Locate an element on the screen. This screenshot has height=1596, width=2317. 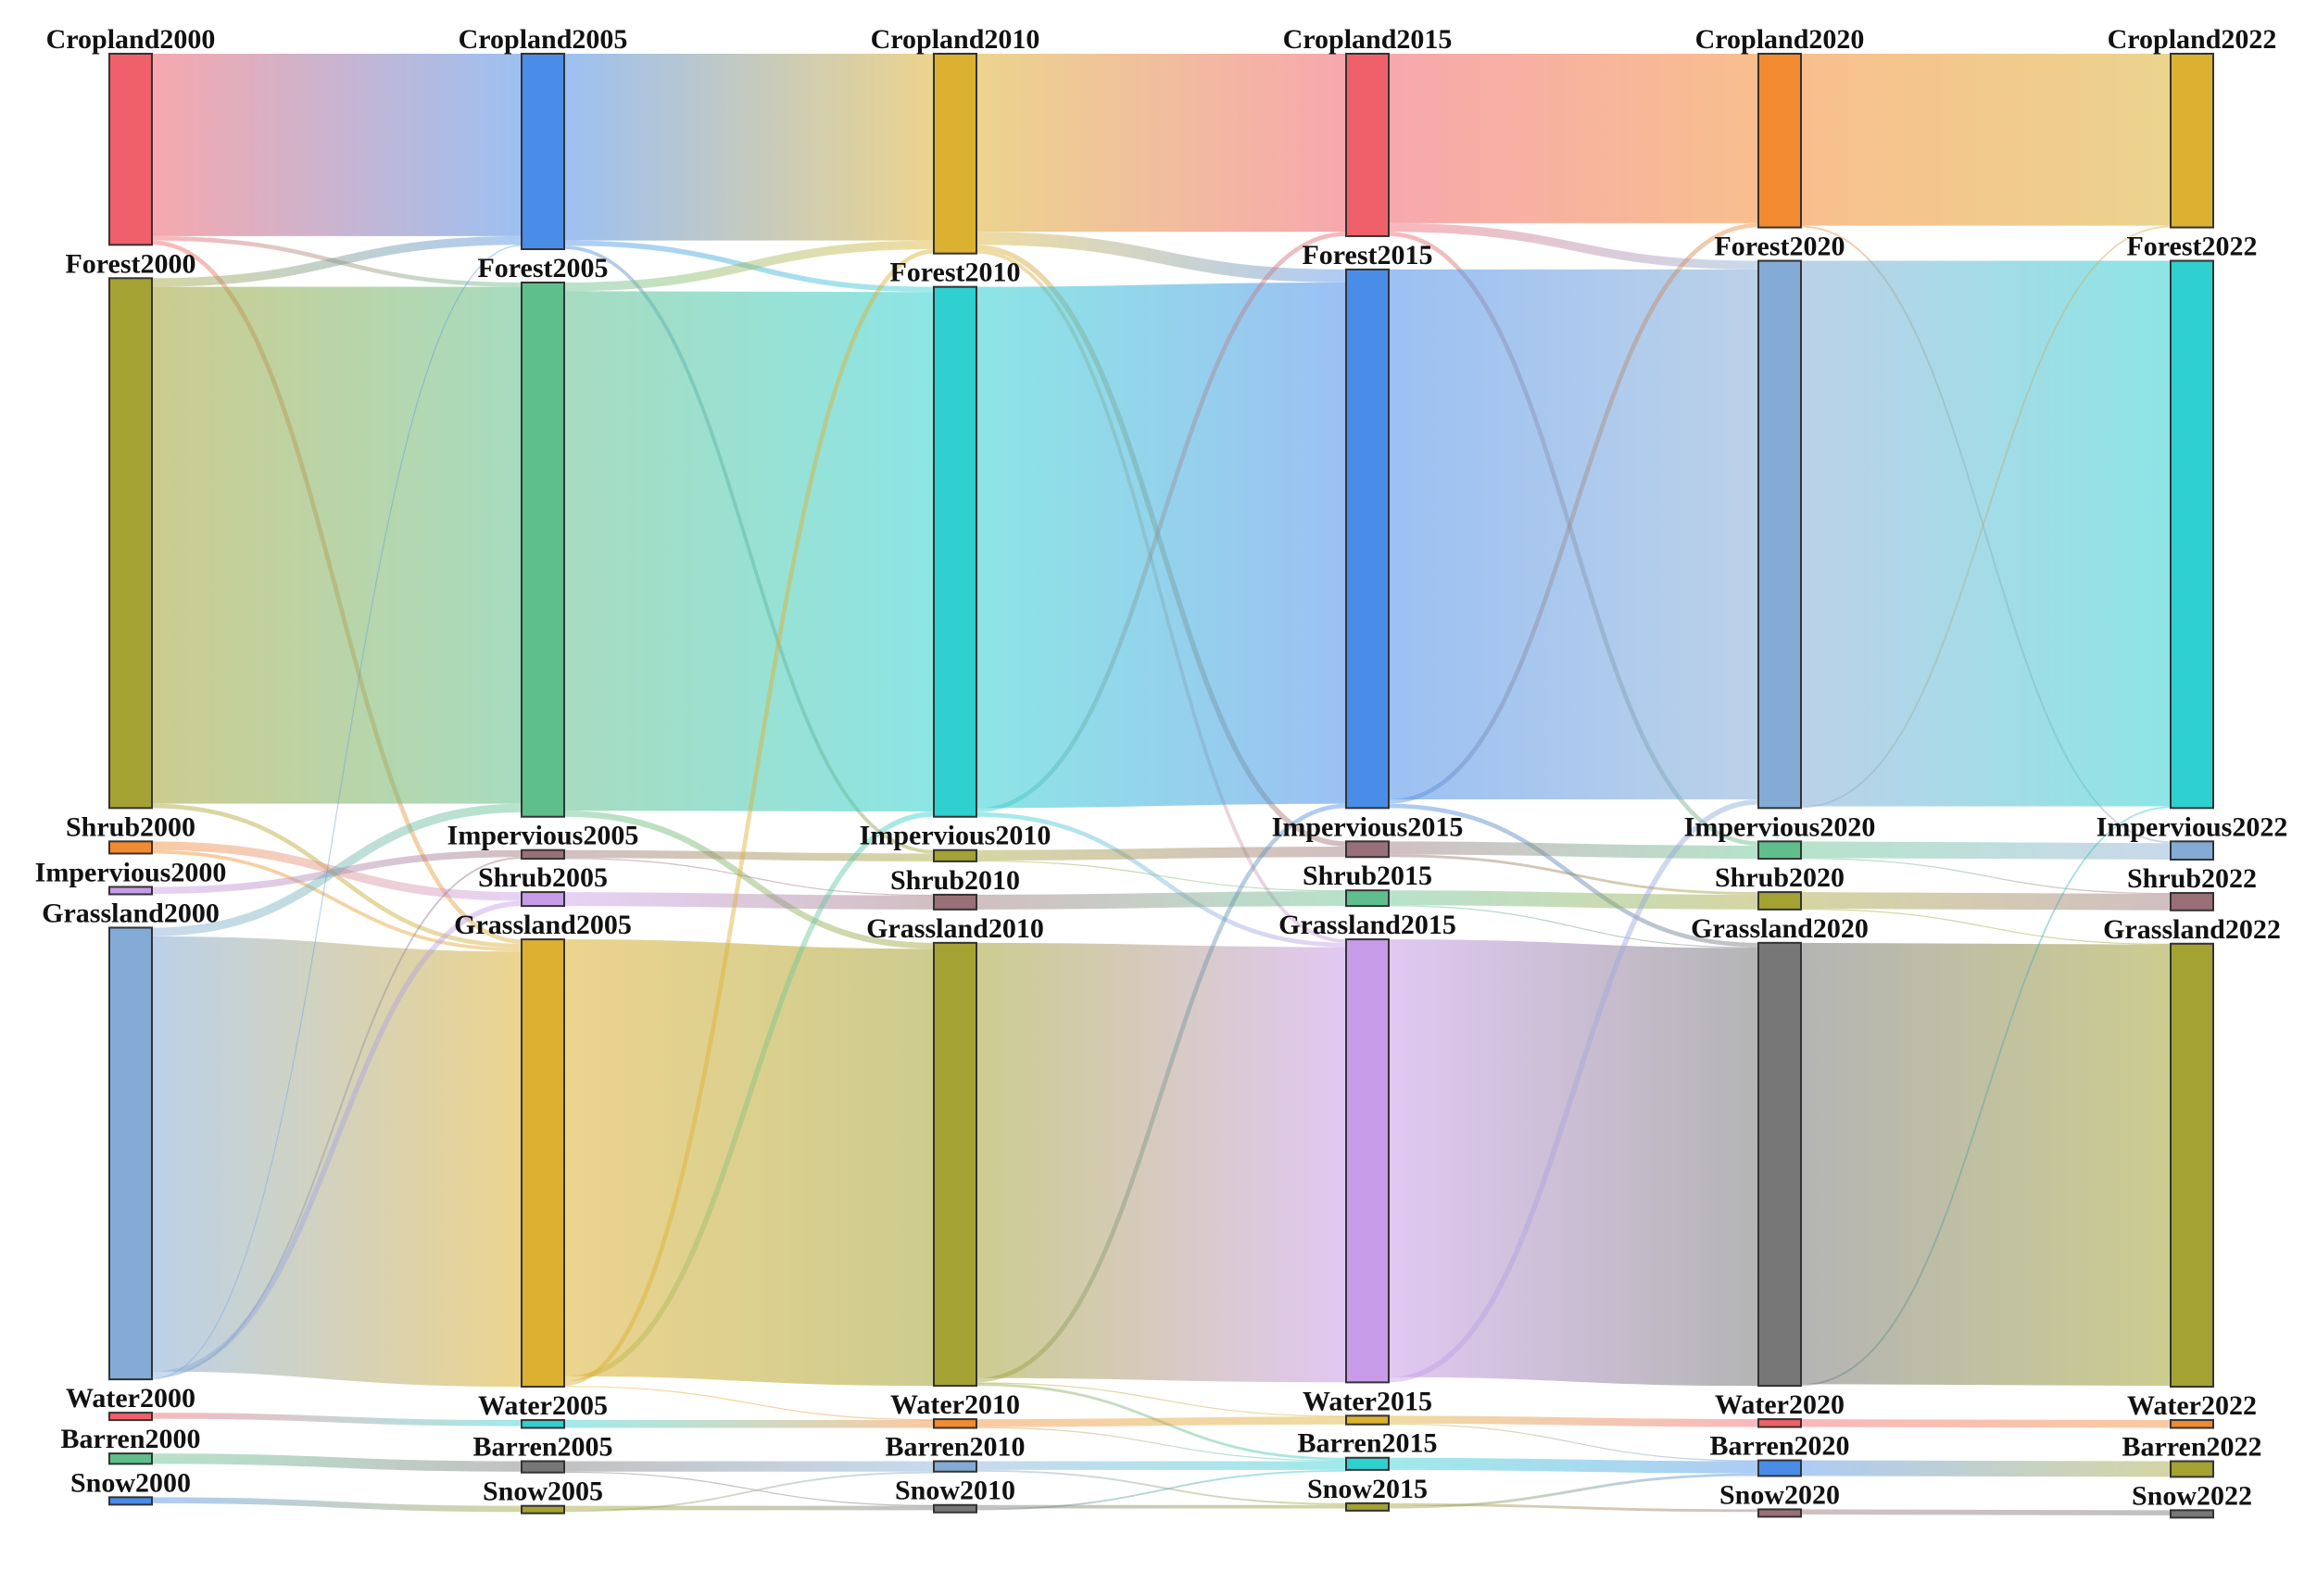
node-Impervious2005 is located at coordinates (543, 854).